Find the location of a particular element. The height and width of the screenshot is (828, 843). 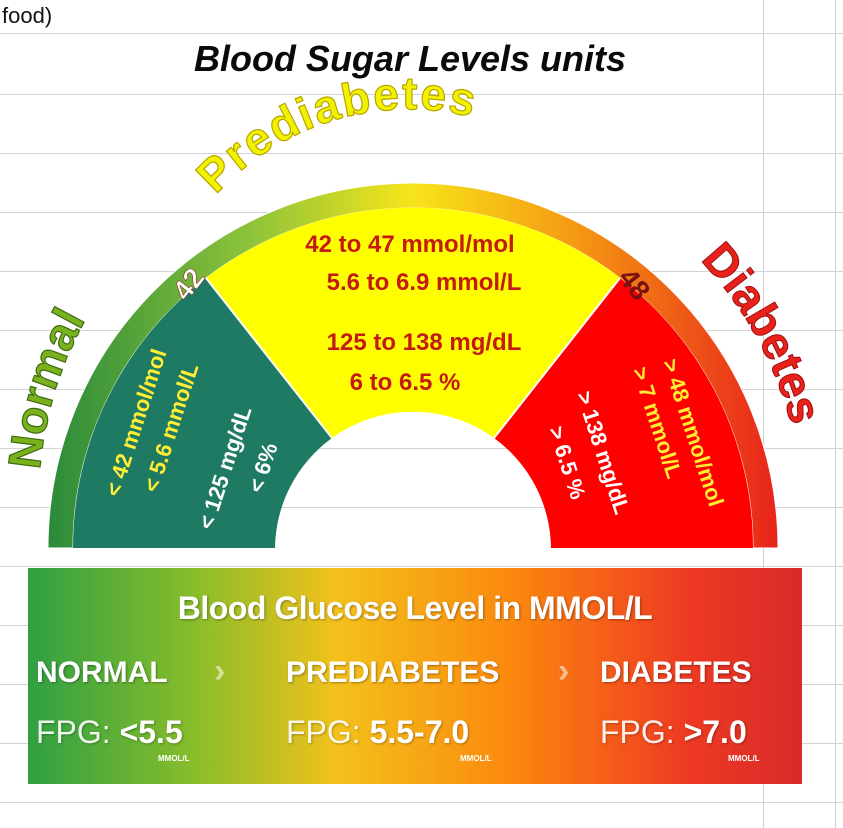

page-title: Blood Sugar Levels units is located at coordinates (410, 58).